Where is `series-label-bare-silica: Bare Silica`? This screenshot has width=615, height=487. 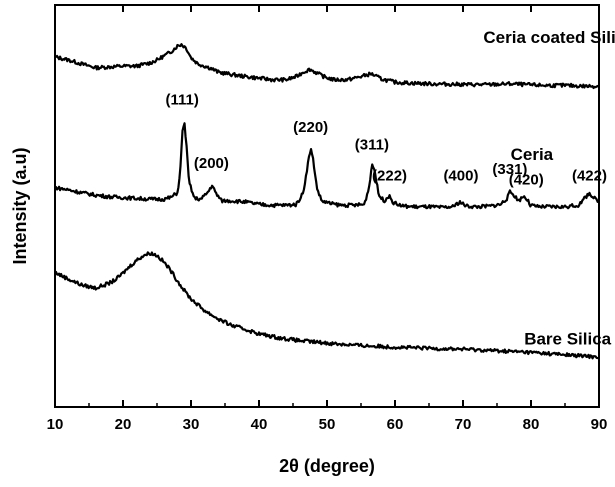
series-label-bare-silica: Bare Silica is located at coordinates (567, 339).